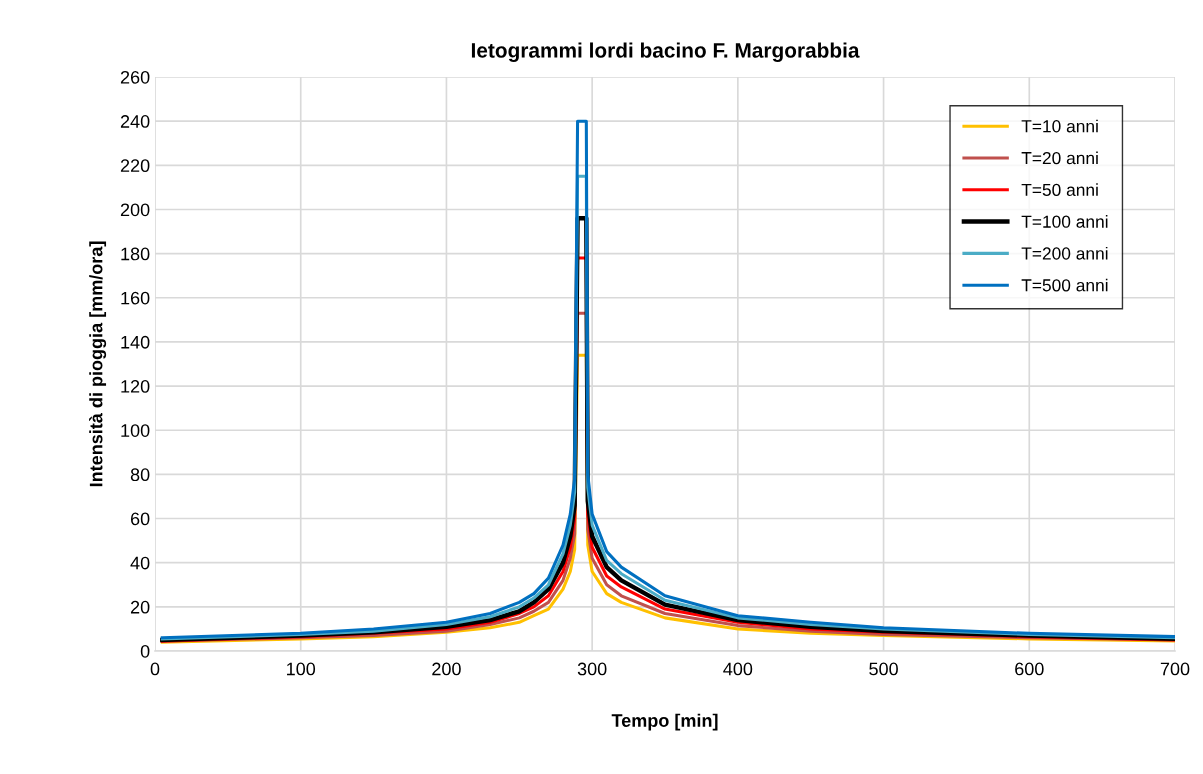  Describe the element at coordinates (1059, 158) in the screenshot. I see `legend-label: T=20 anni` at that location.